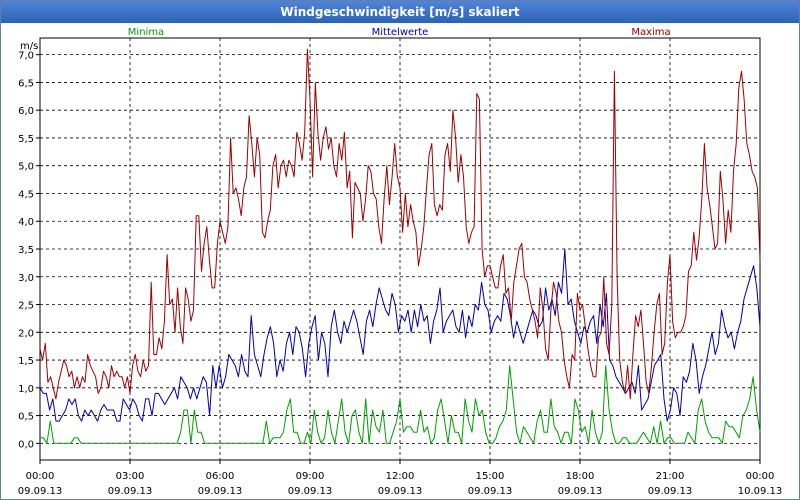 The height and width of the screenshot is (500, 800). What do you see at coordinates (580, 476) in the screenshot?
I see `x-tick-time-label: 18:00` at bounding box center [580, 476].